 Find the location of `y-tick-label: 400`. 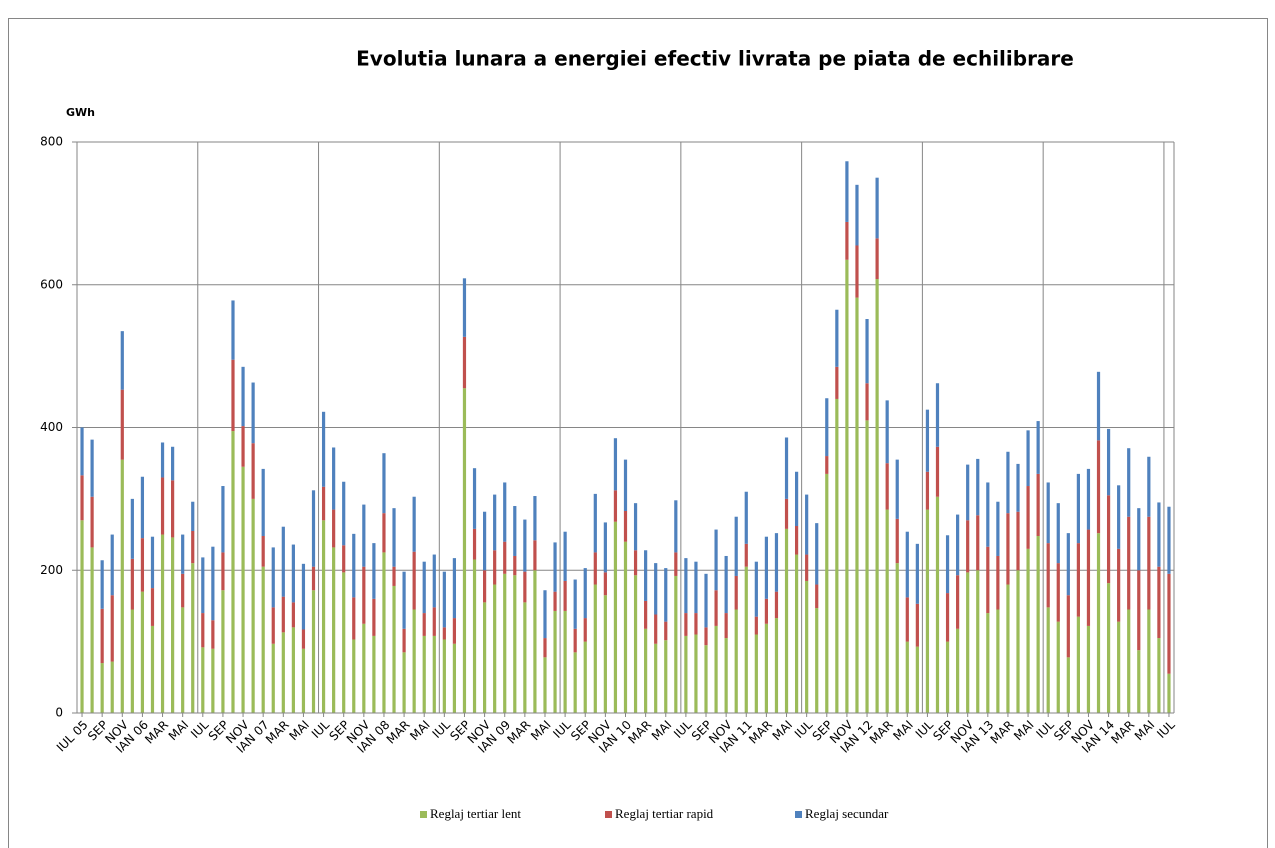

y-tick-label: 400 is located at coordinates (51, 427).